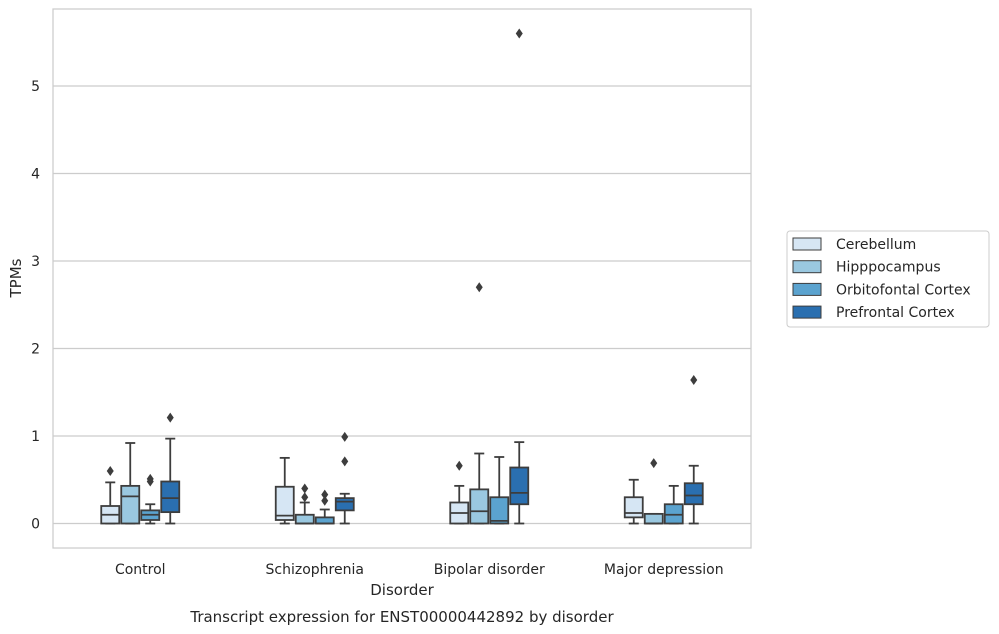  What do you see at coordinates (876, 245) in the screenshot?
I see `legend-label: Cerebellum` at bounding box center [876, 245].